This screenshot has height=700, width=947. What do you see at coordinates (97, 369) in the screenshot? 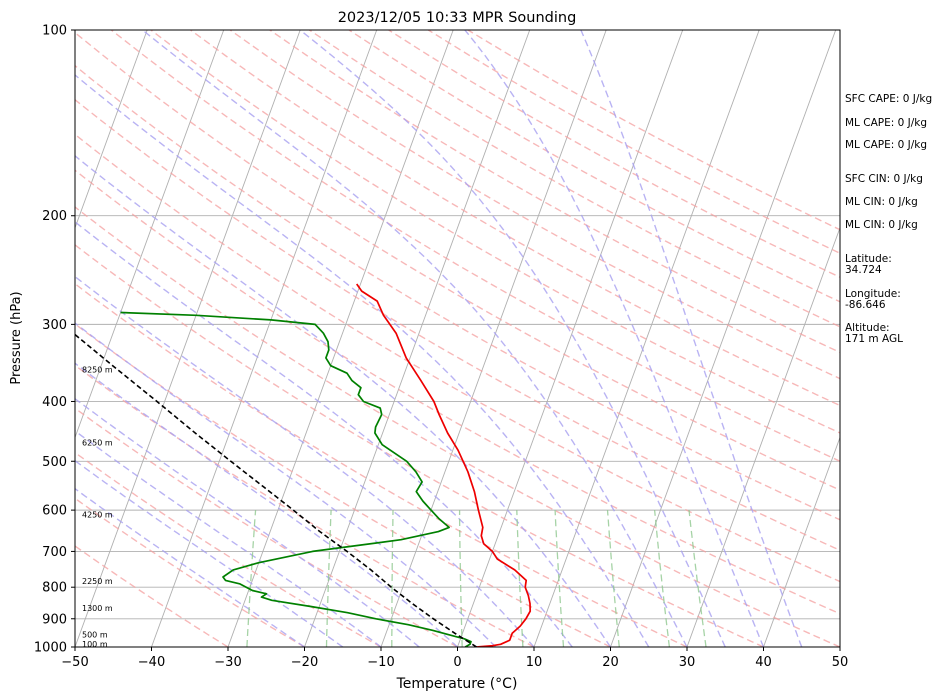
I see `height-label: 8250 m` at bounding box center [97, 369].